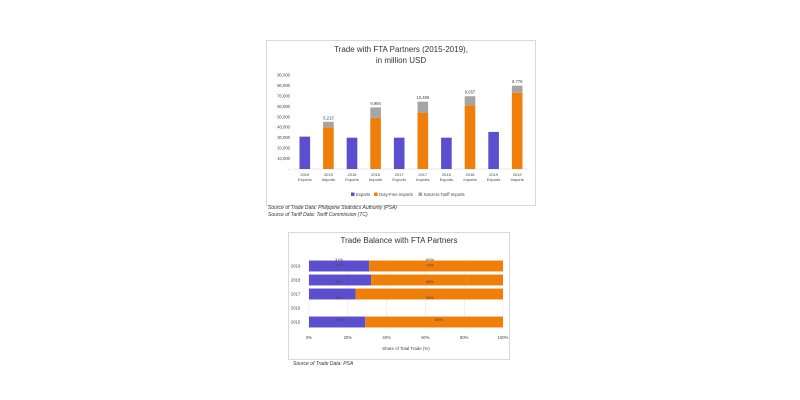 This screenshot has width=800, height=400. What do you see at coordinates (401, 49) in the screenshot?
I see `chart-title: Trade with FTA Partners (2015-2019),` at bounding box center [401, 49].